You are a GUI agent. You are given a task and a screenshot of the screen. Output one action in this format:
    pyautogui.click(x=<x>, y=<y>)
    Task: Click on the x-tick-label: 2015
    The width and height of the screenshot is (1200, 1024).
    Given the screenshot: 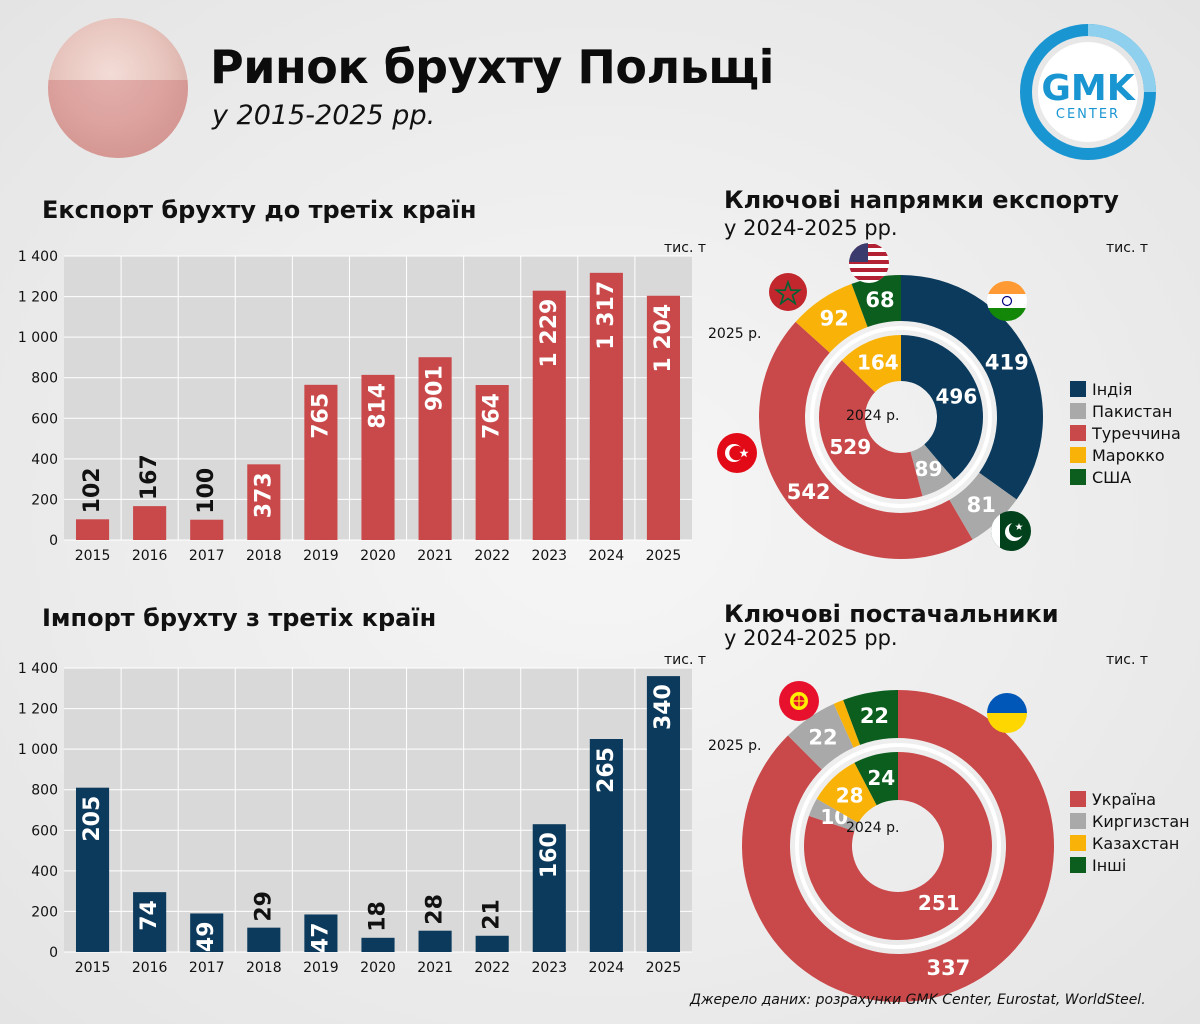 What is the action you would take?
    pyautogui.click(x=93, y=968)
    